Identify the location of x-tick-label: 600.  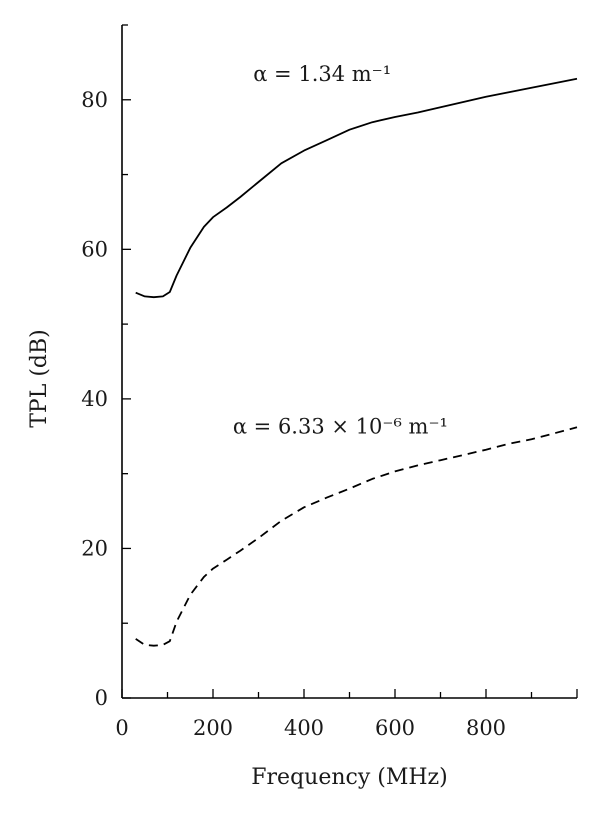
(395, 728).